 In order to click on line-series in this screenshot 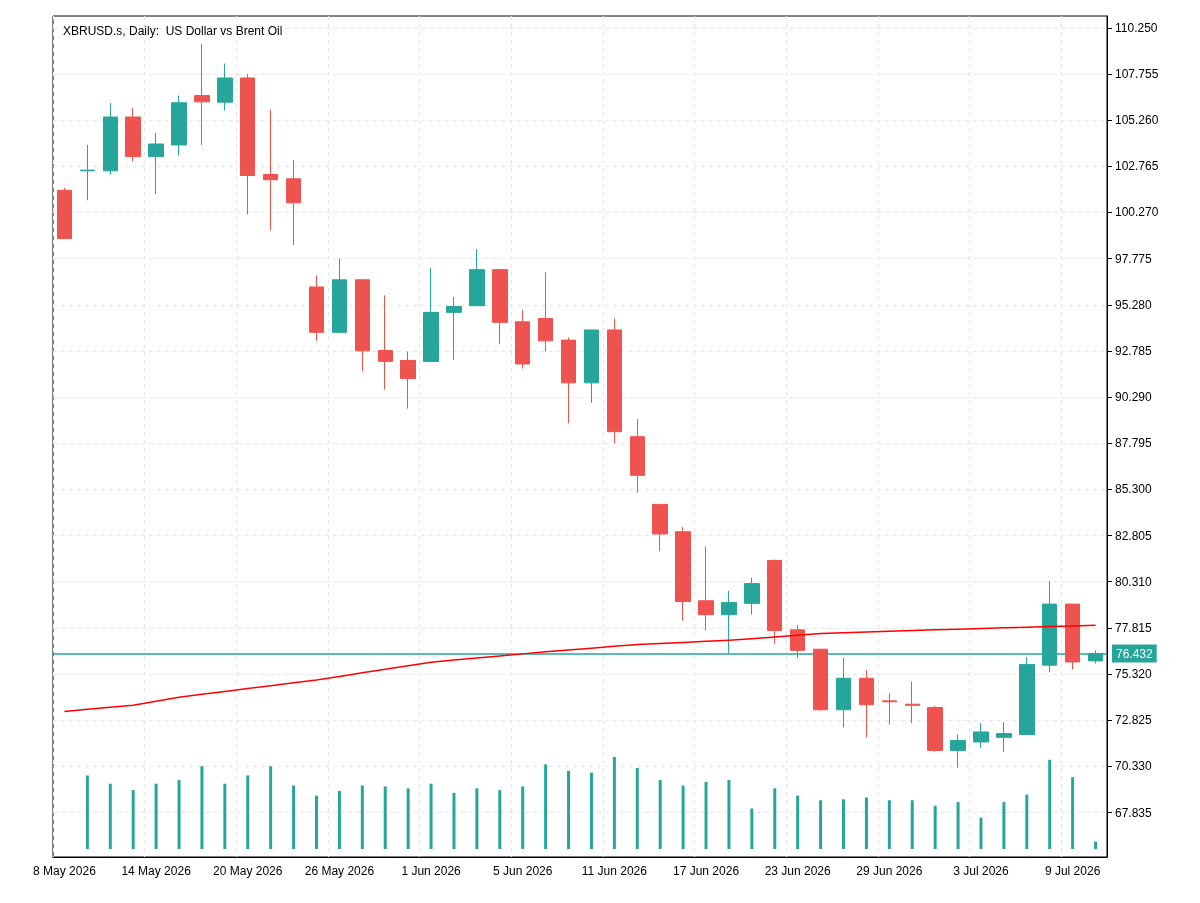, I will do `click(580, 668)`.